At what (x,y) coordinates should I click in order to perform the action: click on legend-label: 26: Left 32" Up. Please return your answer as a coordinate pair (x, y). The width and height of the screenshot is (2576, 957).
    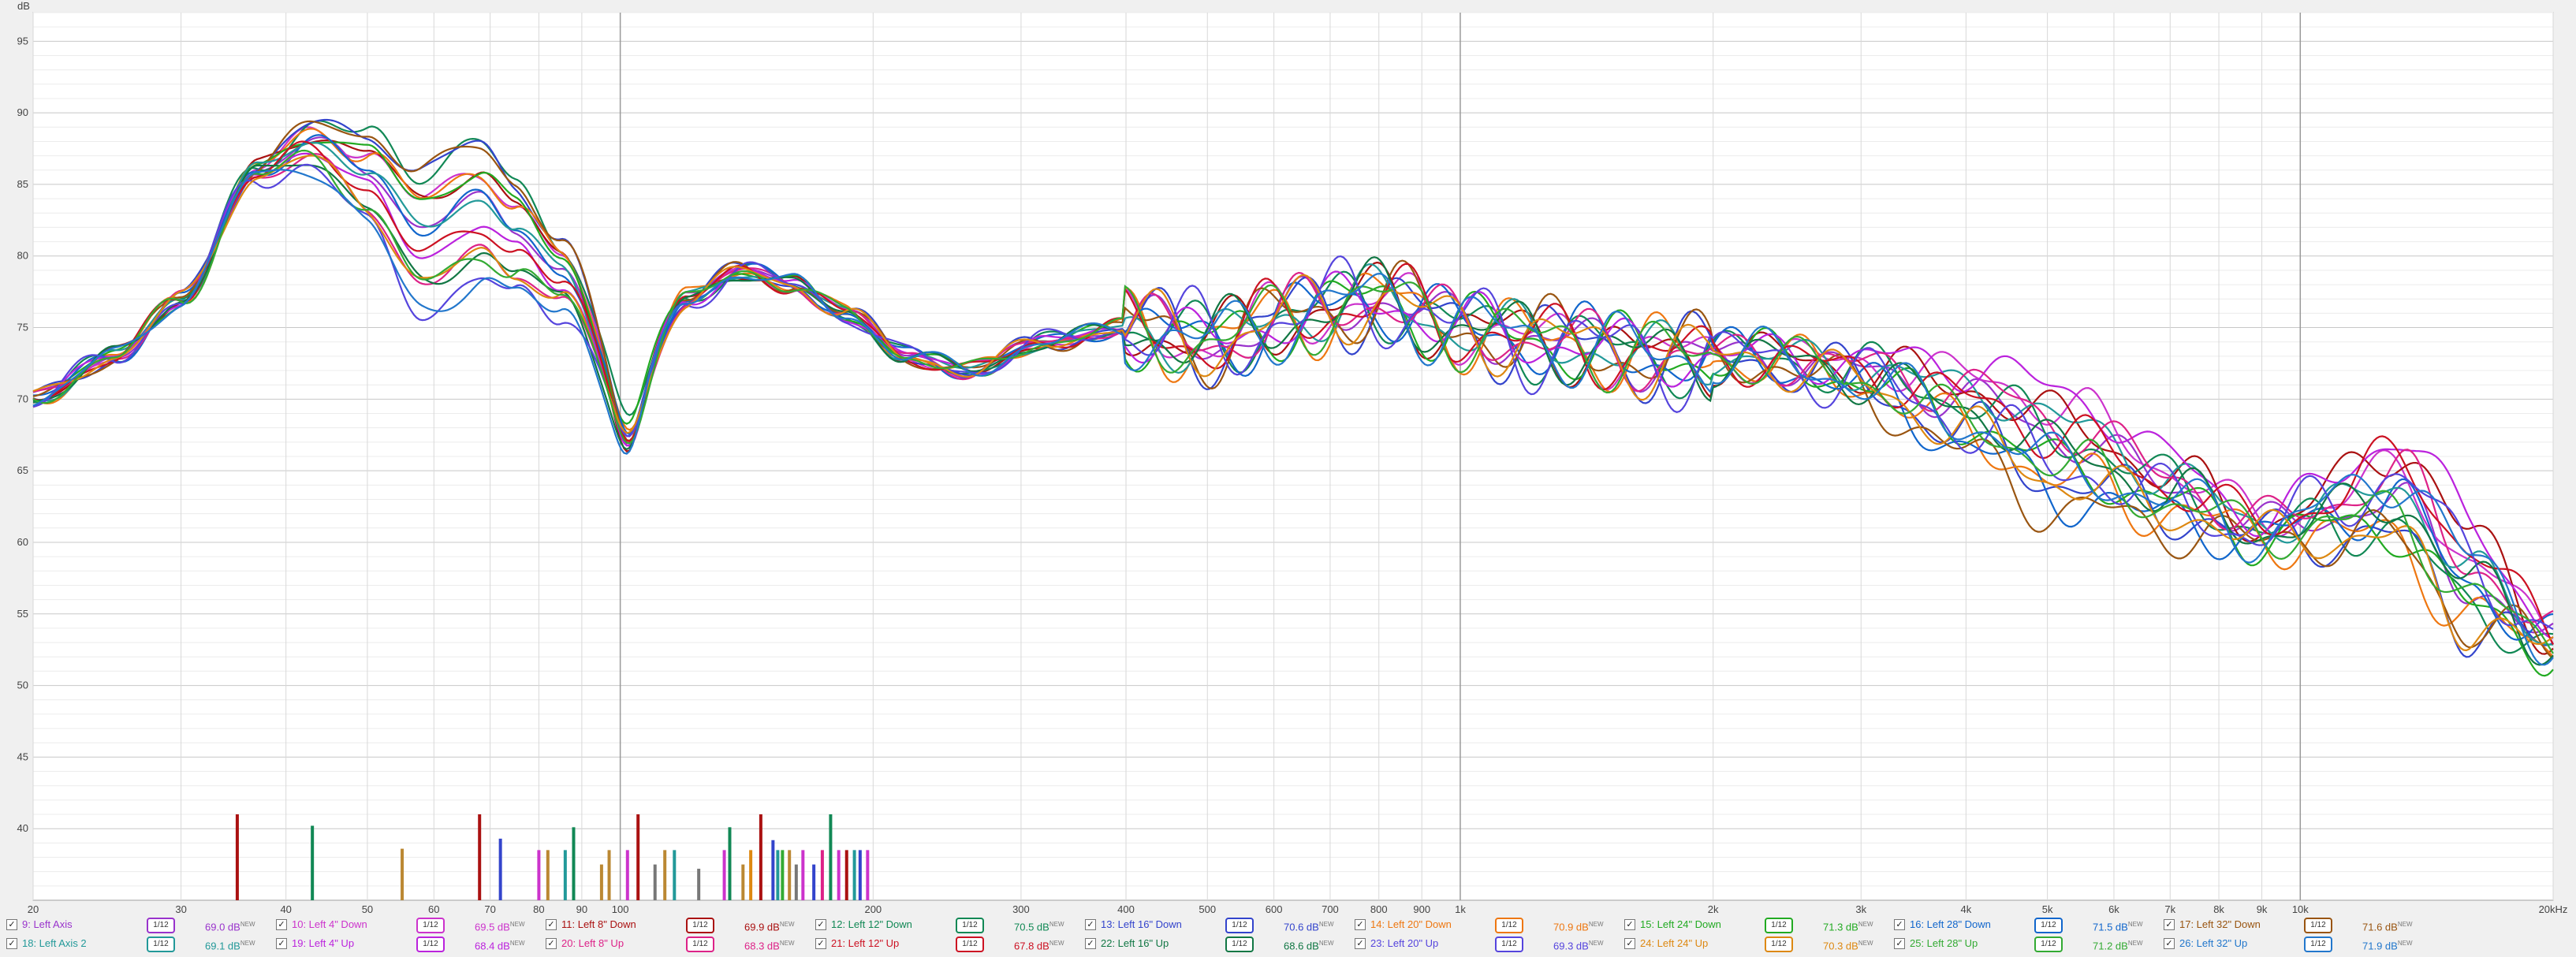
    Looking at the image, I should click on (2213, 943).